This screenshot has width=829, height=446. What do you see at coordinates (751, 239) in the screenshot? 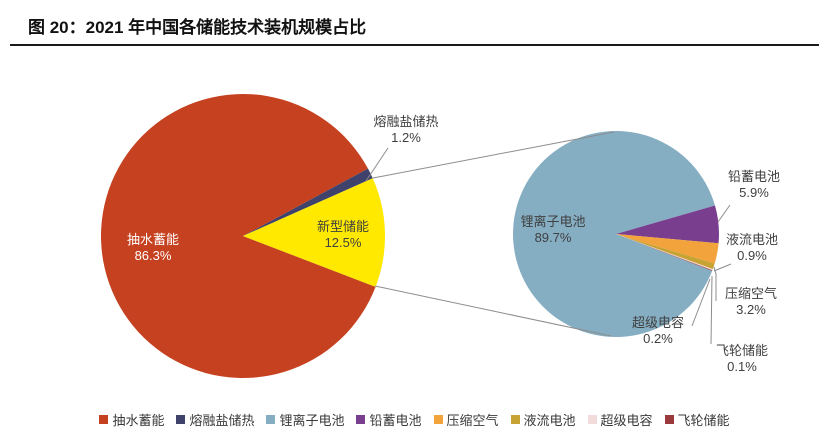
I see `label-flow-battery-name: 液流电池` at bounding box center [751, 239].